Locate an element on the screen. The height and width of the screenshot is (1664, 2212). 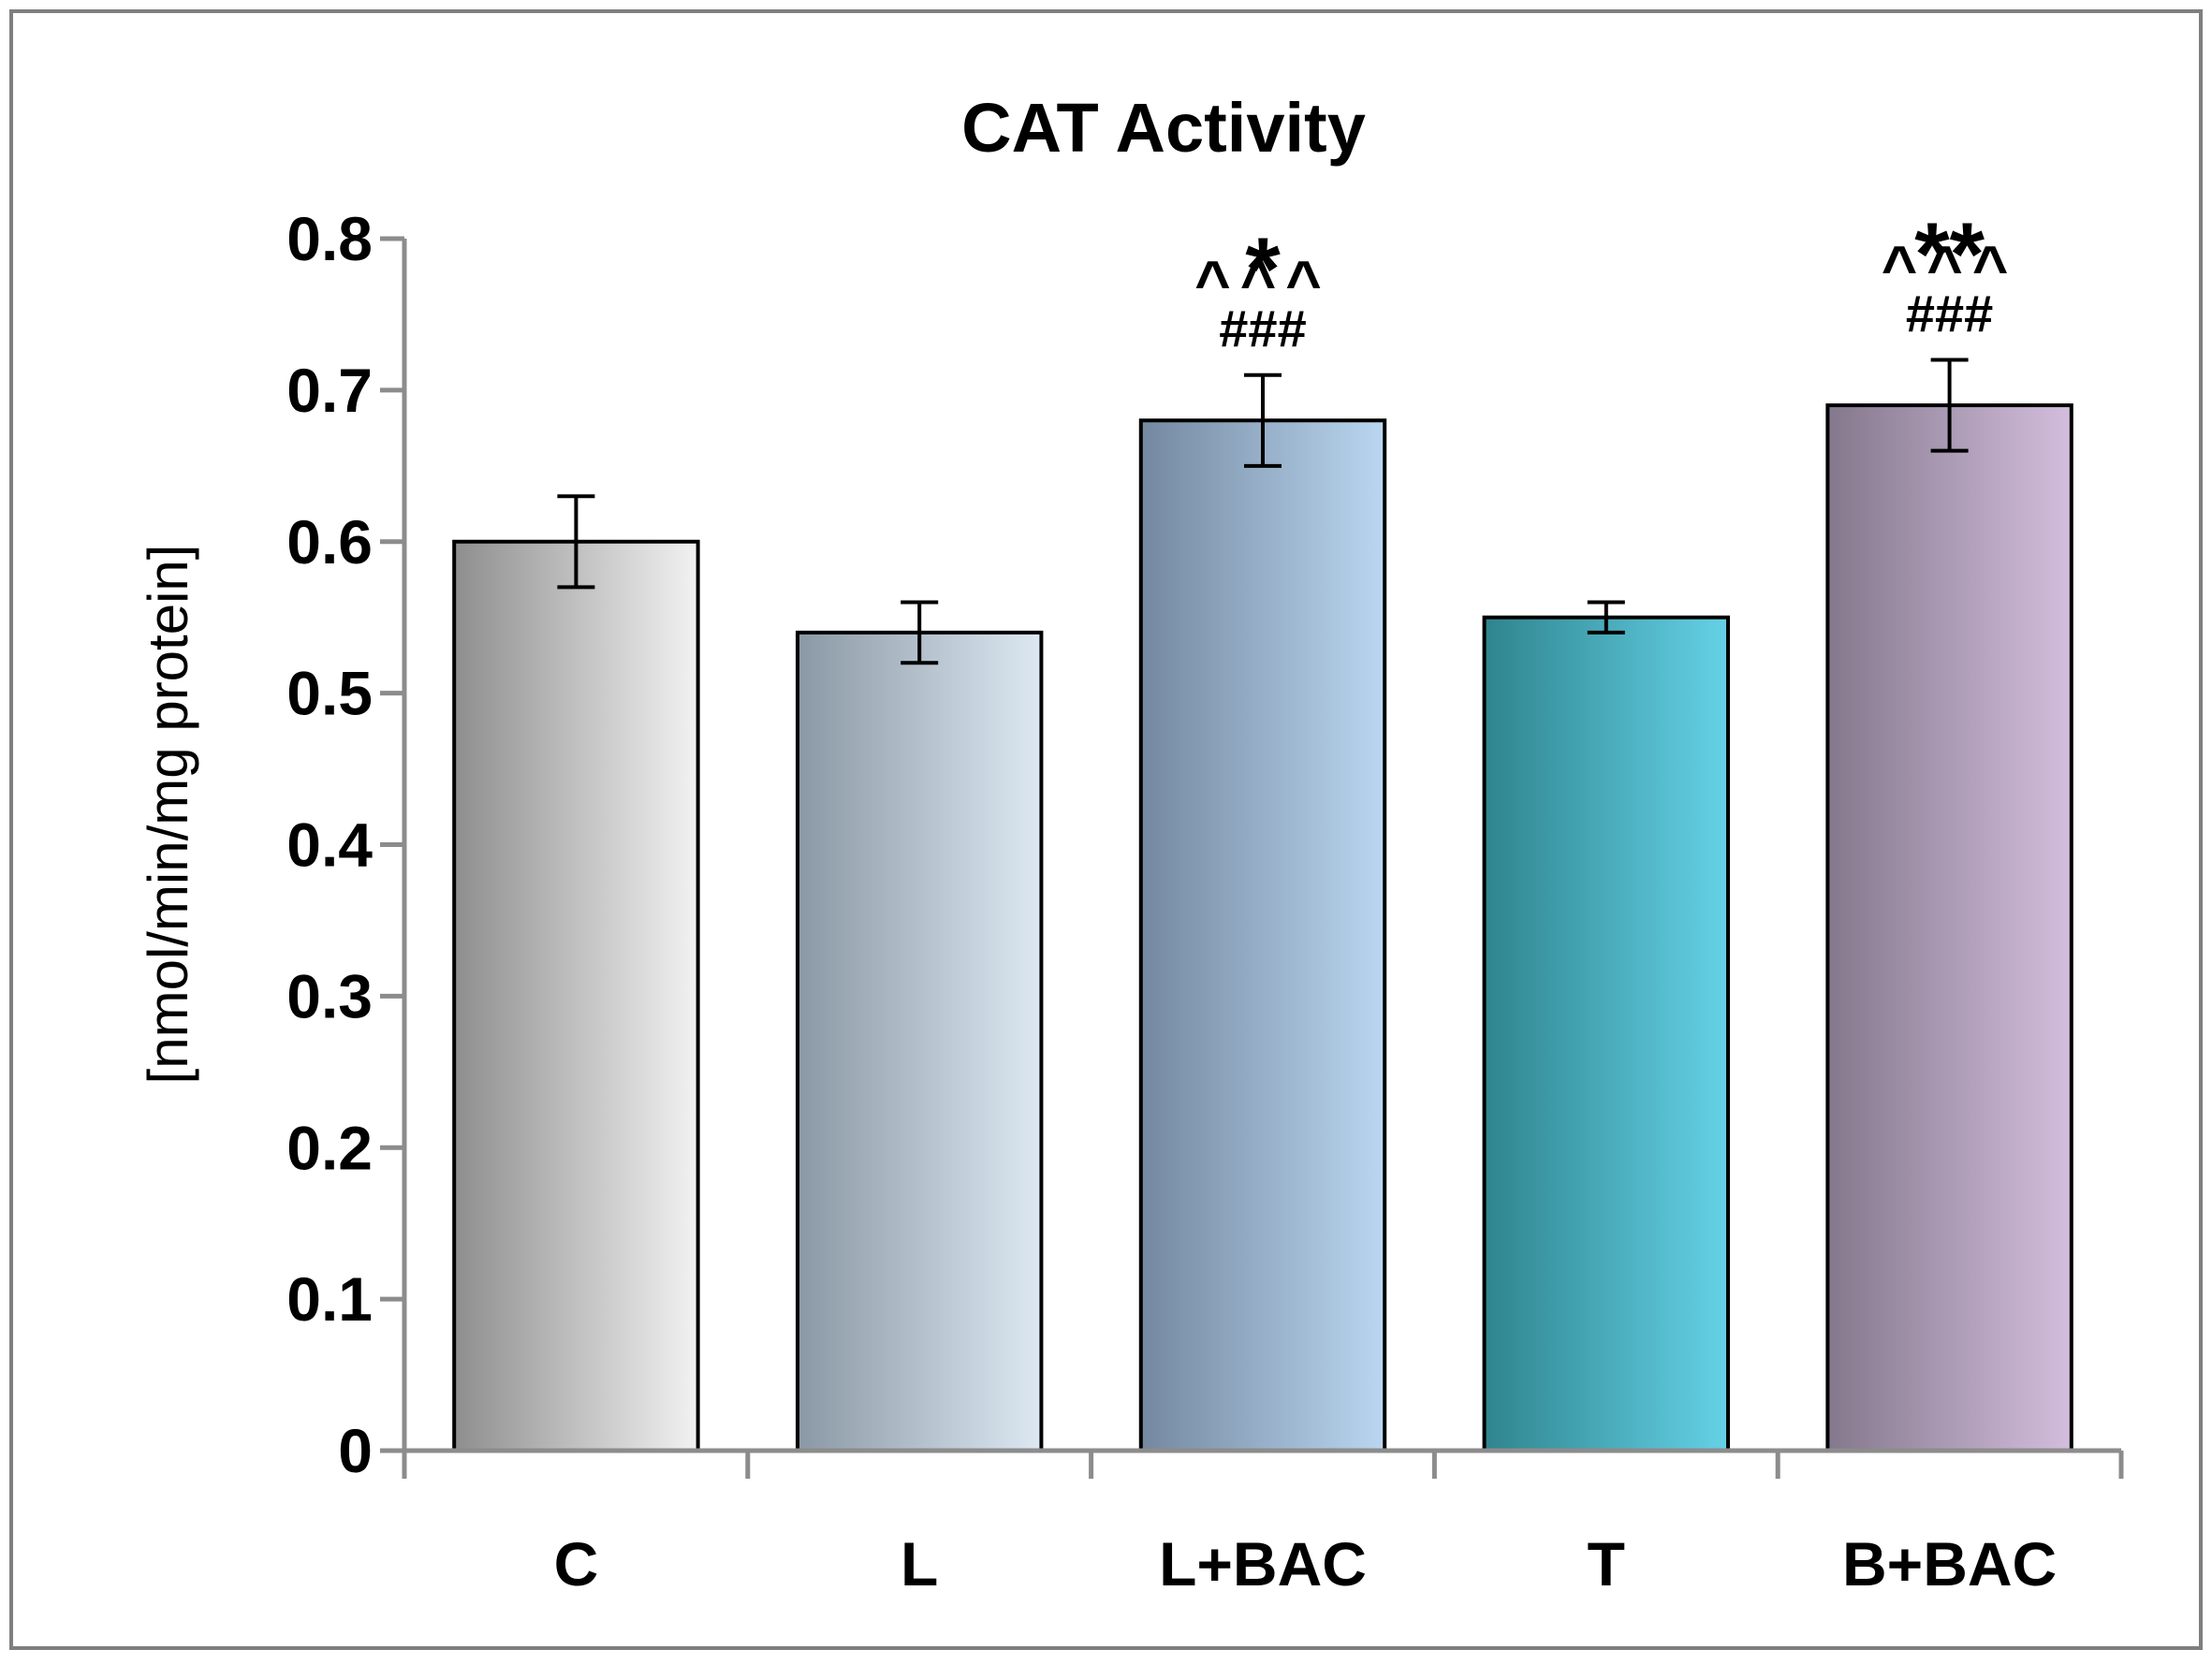
bar-l-bac is located at coordinates (1262, 935).